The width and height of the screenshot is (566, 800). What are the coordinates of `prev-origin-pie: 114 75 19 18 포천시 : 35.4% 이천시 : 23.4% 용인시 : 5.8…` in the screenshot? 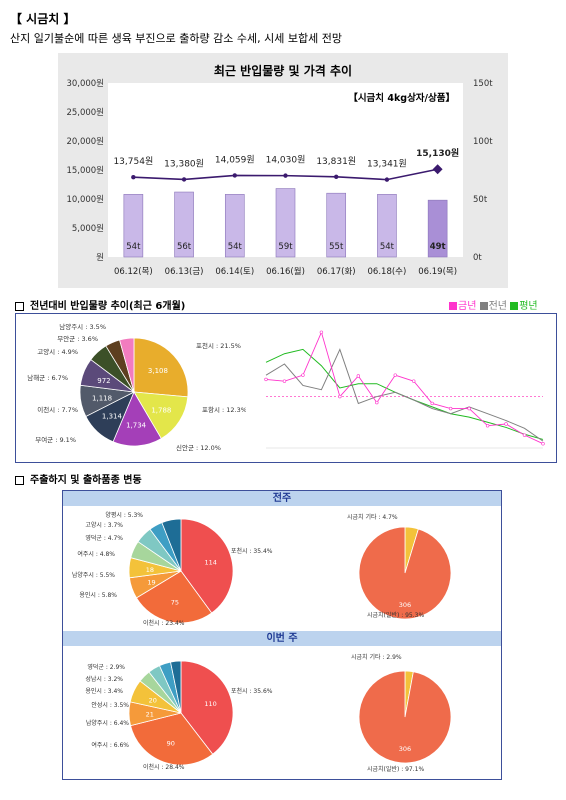 It's located at (172, 569).